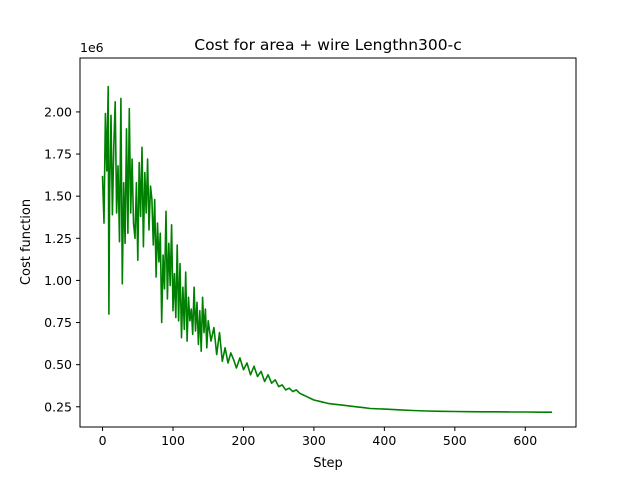 Image resolution: width=640 pixels, height=480 pixels. Describe the element at coordinates (384, 440) in the screenshot. I see `x-tick-label: 400` at that location.